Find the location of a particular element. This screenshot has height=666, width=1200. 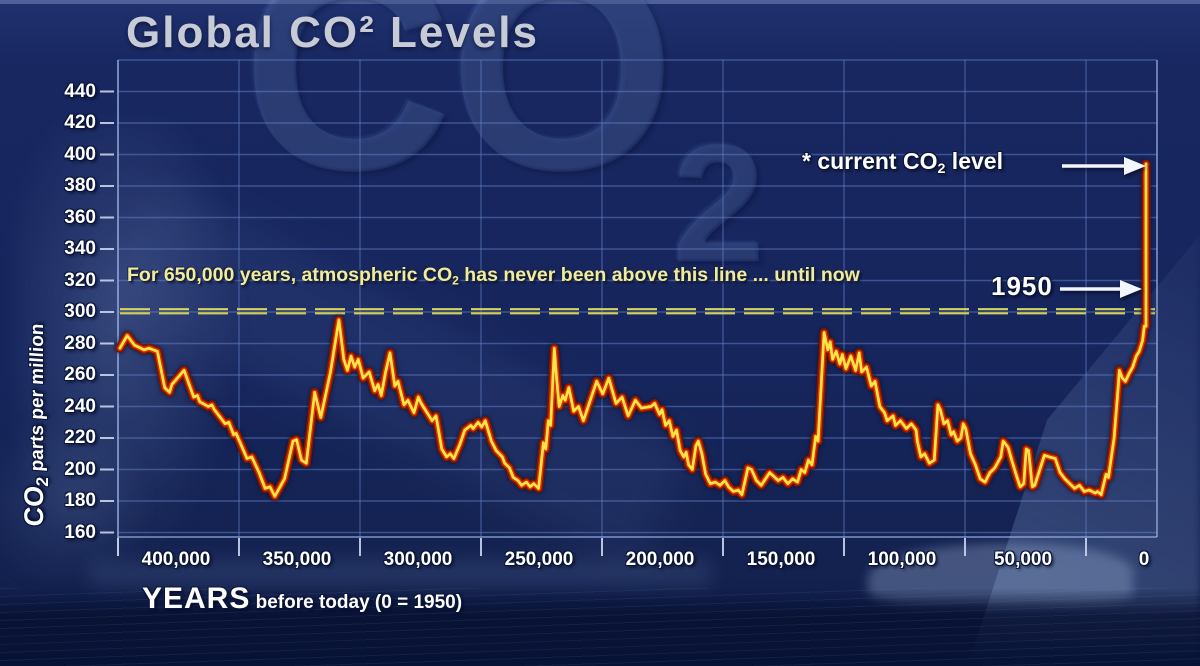

x-tick-label: 350,000 is located at coordinates (297, 559).